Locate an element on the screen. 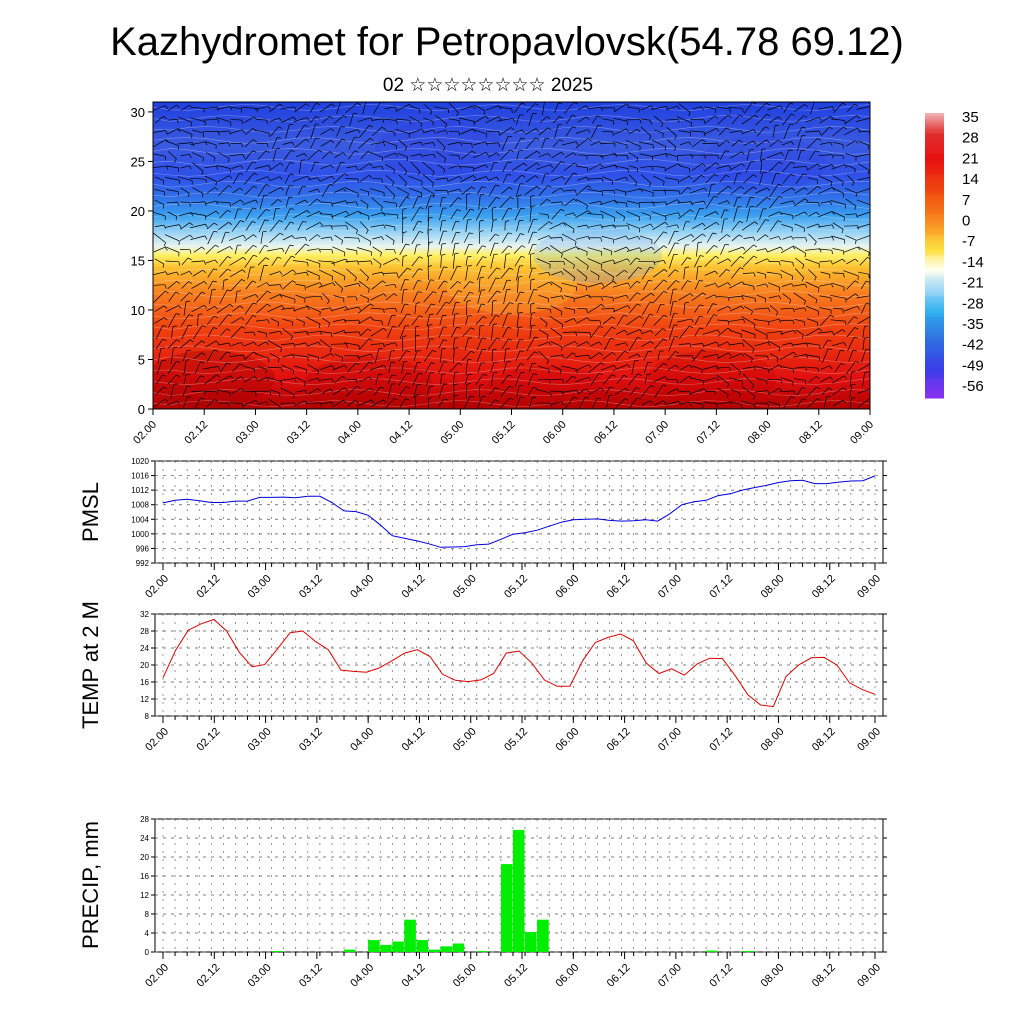 The width and height of the screenshot is (1024, 1029). heatmap-y-tick-label: 20 is located at coordinates (138, 211).